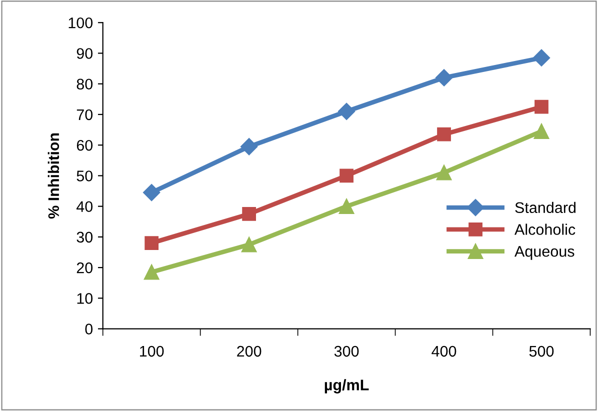 The image size is (598, 411). Describe the element at coordinates (84, 84) in the screenshot. I see `y-tick-label: 80` at that location.